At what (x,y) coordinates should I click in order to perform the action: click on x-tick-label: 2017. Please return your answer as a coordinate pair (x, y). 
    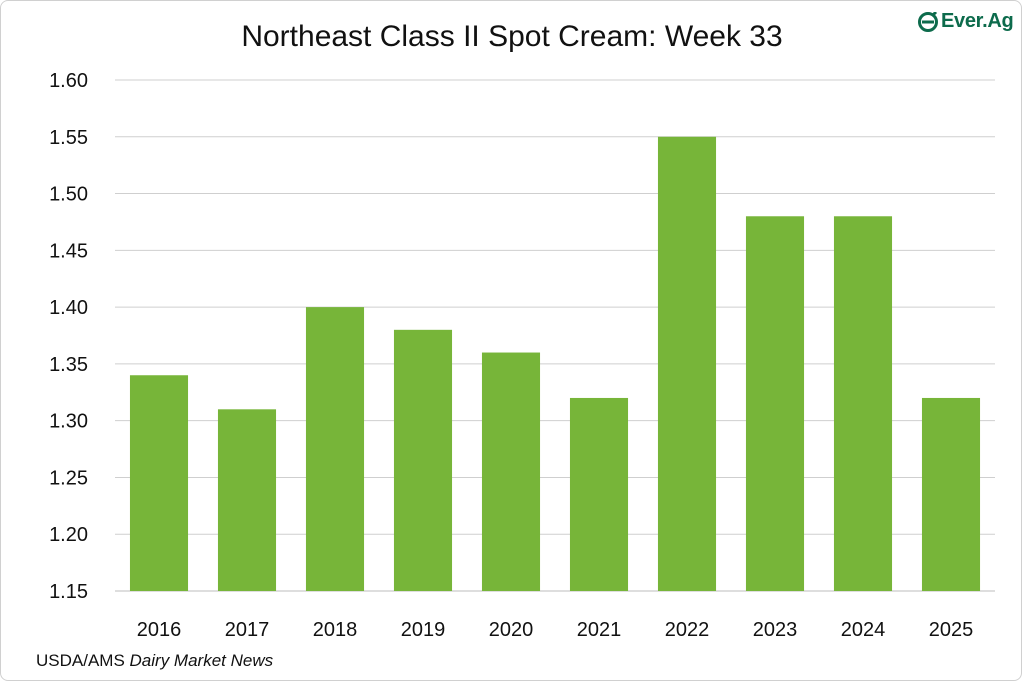
    Looking at the image, I should click on (247, 630).